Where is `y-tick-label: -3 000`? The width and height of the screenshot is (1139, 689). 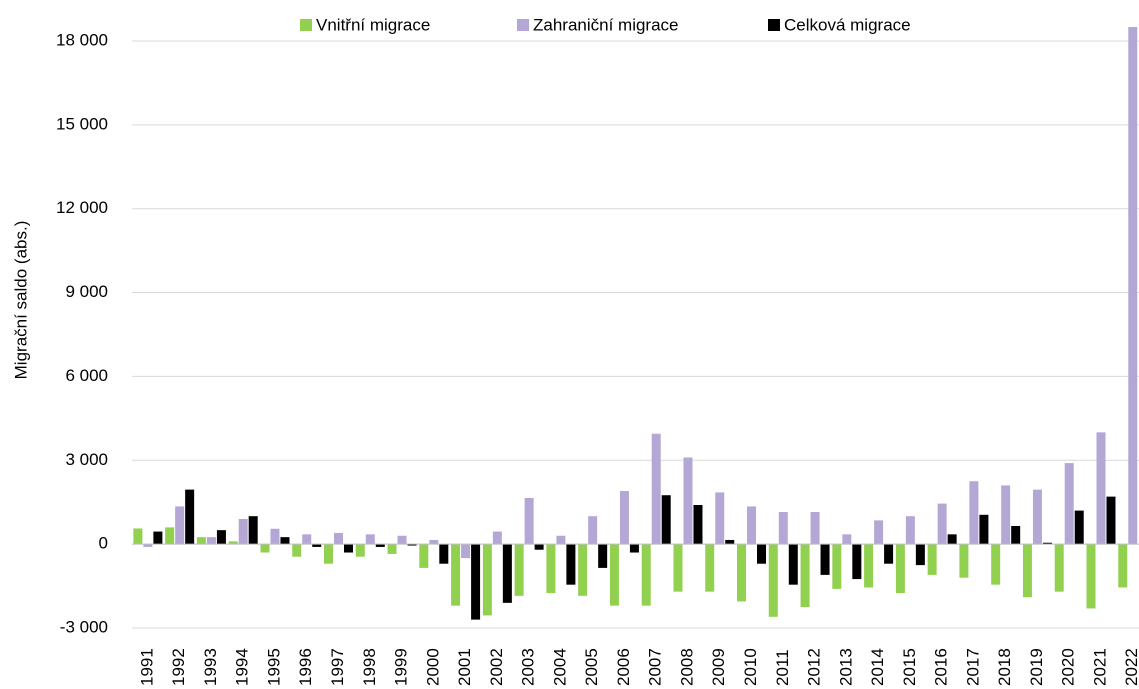
y-tick-label: -3 000 is located at coordinates (84, 626).